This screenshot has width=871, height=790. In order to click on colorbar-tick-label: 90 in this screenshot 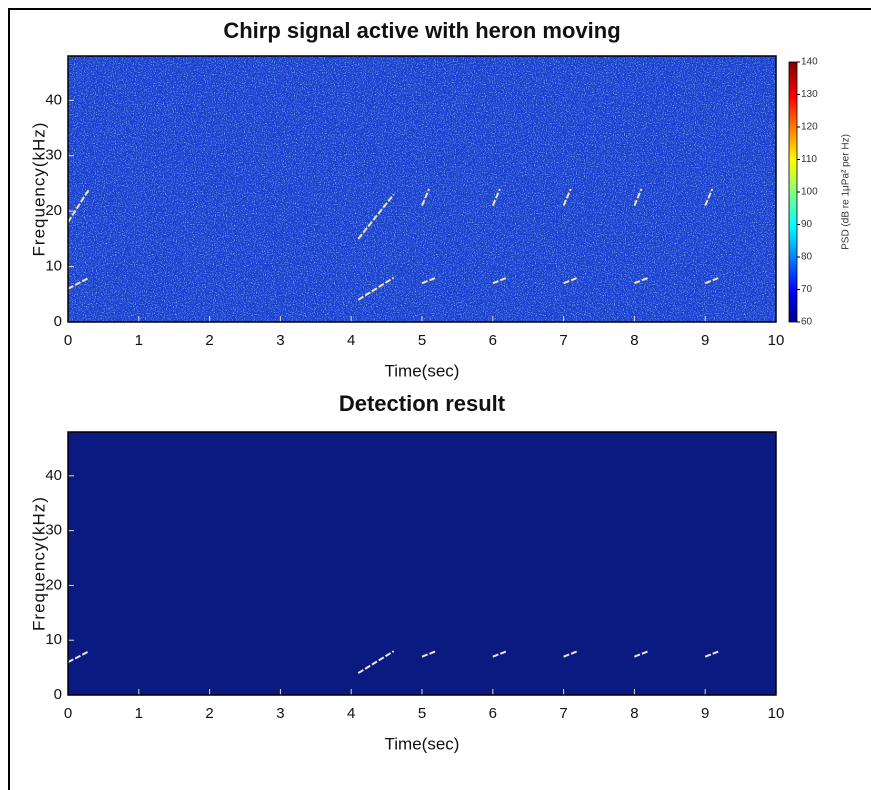, I will do `click(807, 224)`.